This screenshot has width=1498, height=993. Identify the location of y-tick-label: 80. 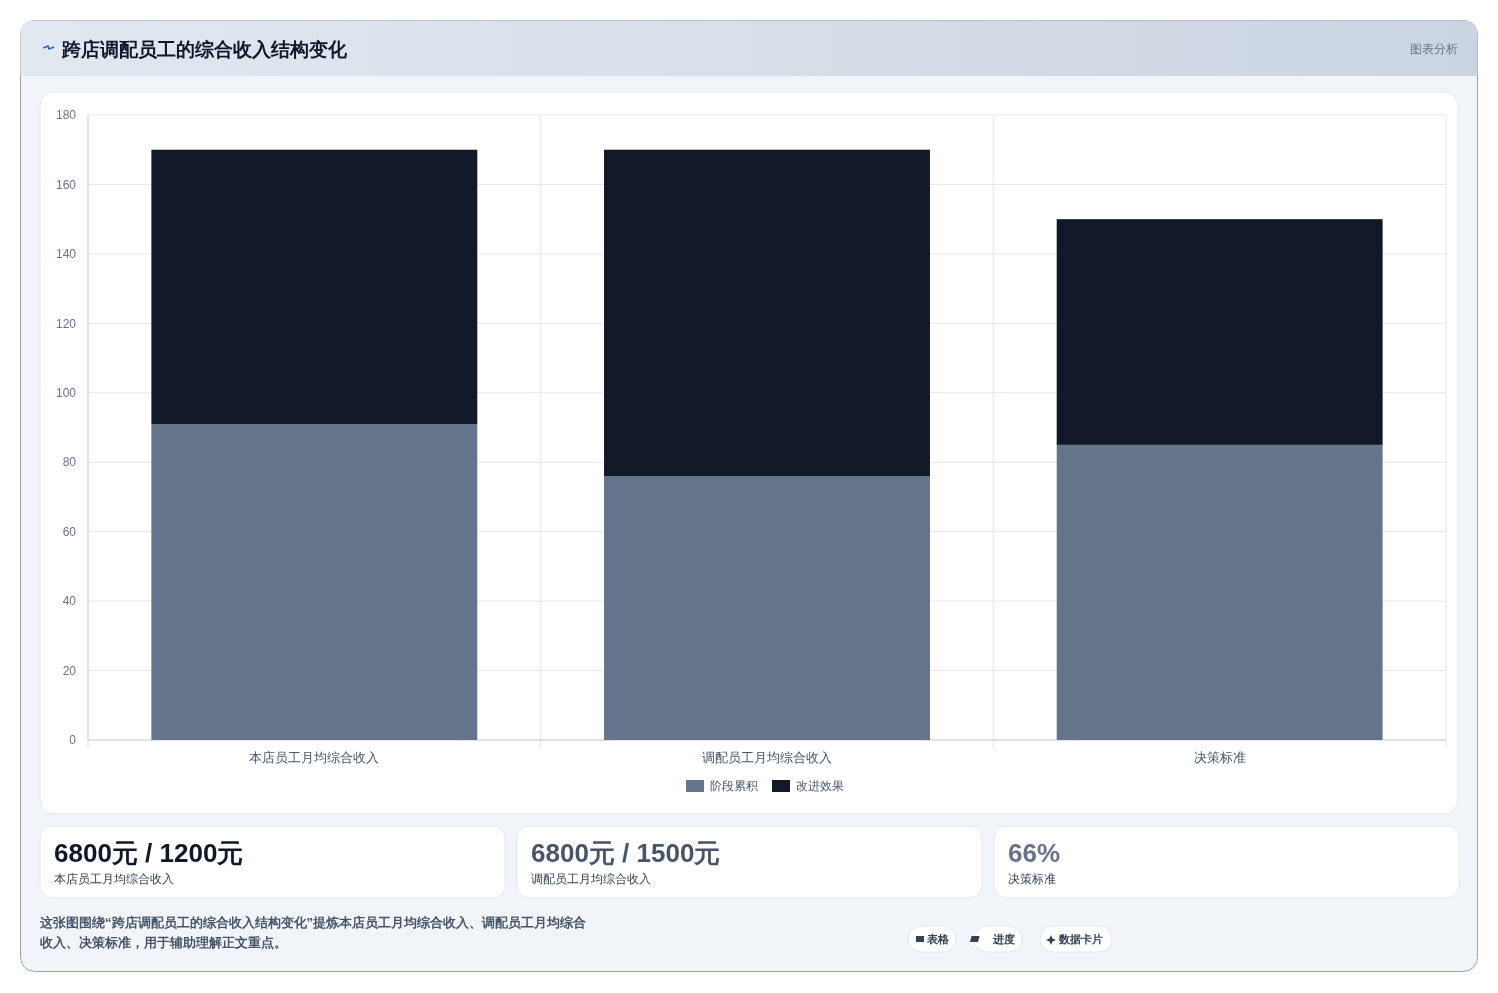
(69, 462).